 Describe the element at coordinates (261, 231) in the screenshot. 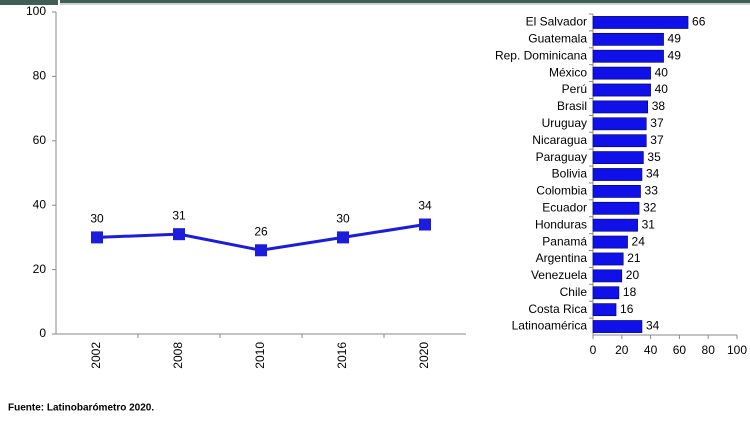

I see `value-label: 26` at that location.